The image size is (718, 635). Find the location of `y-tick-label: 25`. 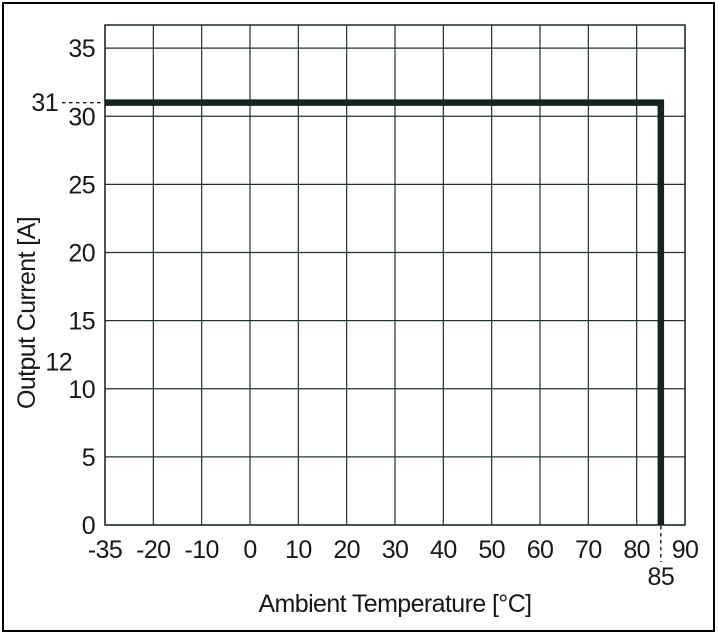

y-tick-label: 25 is located at coordinates (81, 185).